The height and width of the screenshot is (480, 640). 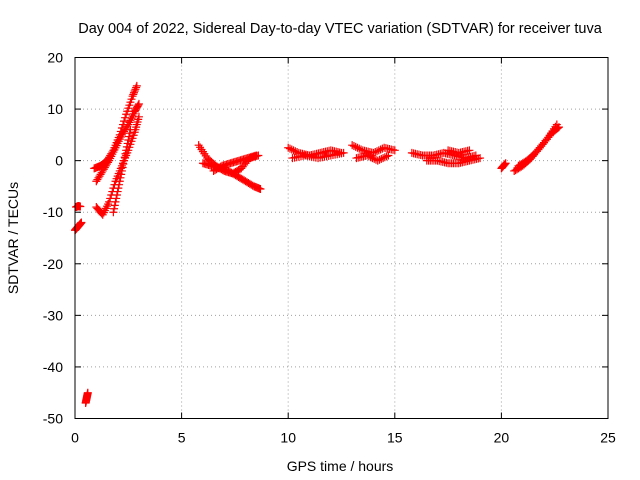 I want to click on x-tick-label: 5, so click(x=182, y=438).